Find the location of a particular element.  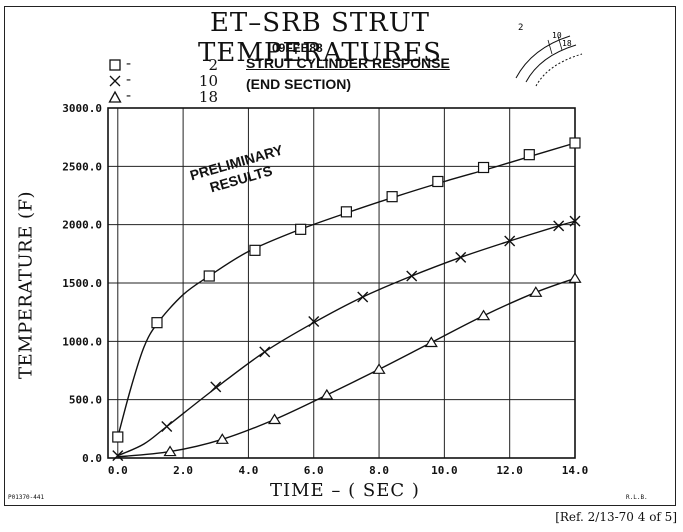

y-tick-label: 500.0 is located at coordinates (85, 400).